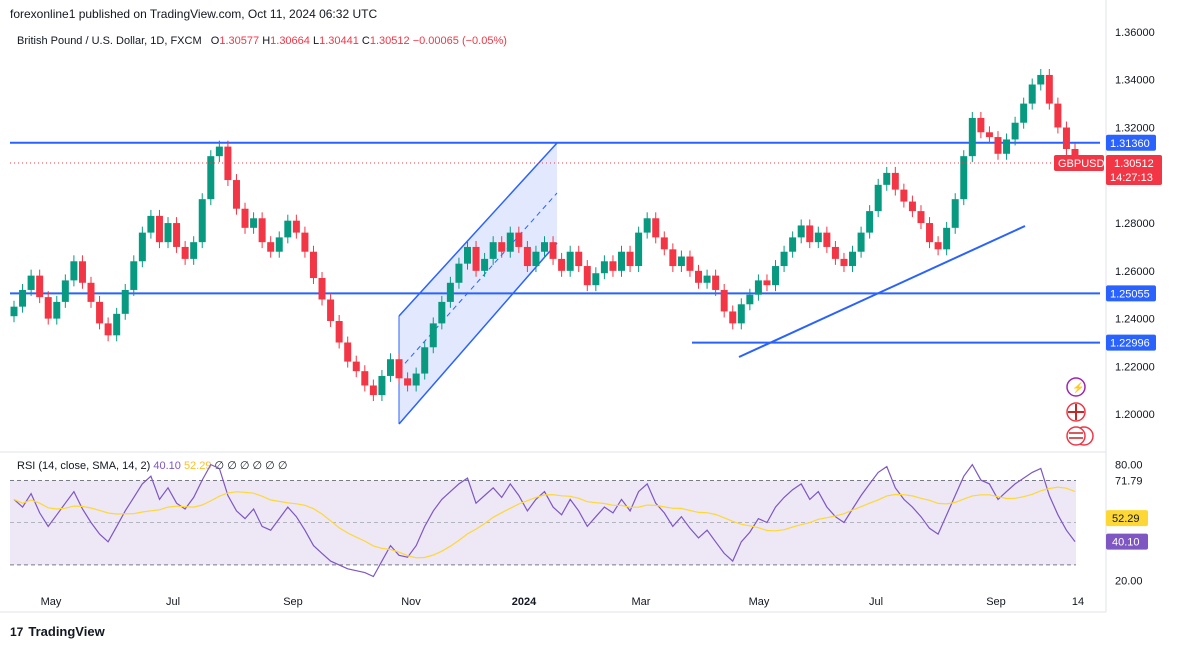 The width and height of the screenshot is (1177, 650). I want to click on tradingview-logo: 17 TradingView, so click(57, 631).